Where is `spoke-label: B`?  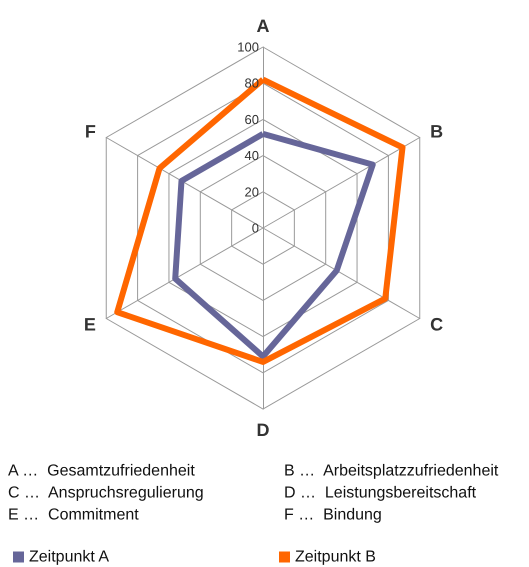
spoke-label: B is located at coordinates (437, 132).